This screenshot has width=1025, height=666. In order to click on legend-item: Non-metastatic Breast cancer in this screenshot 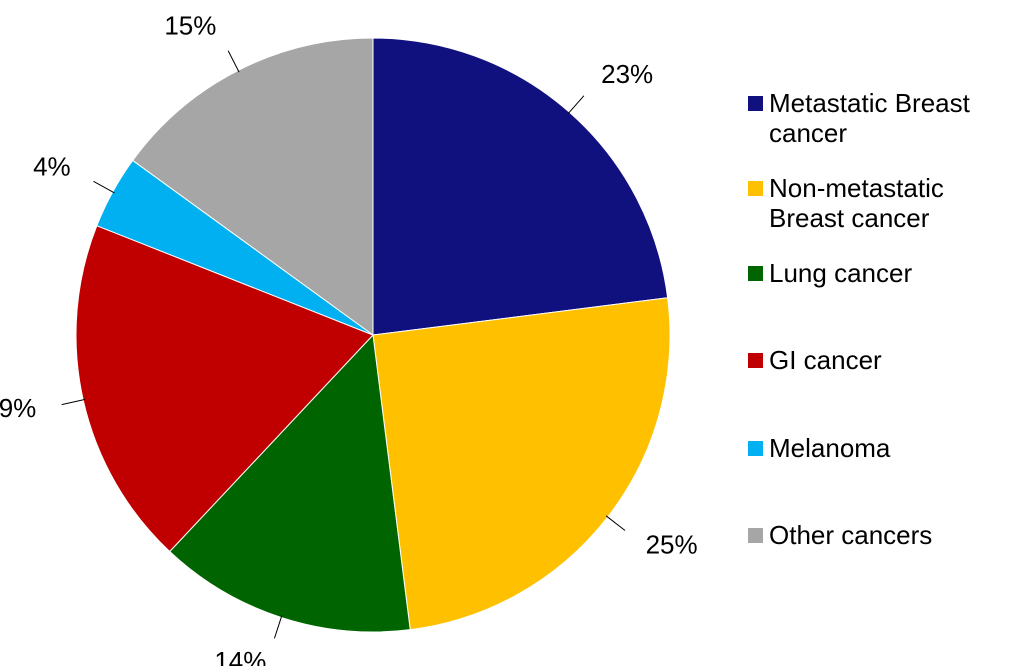, I will do `click(883, 203)`.